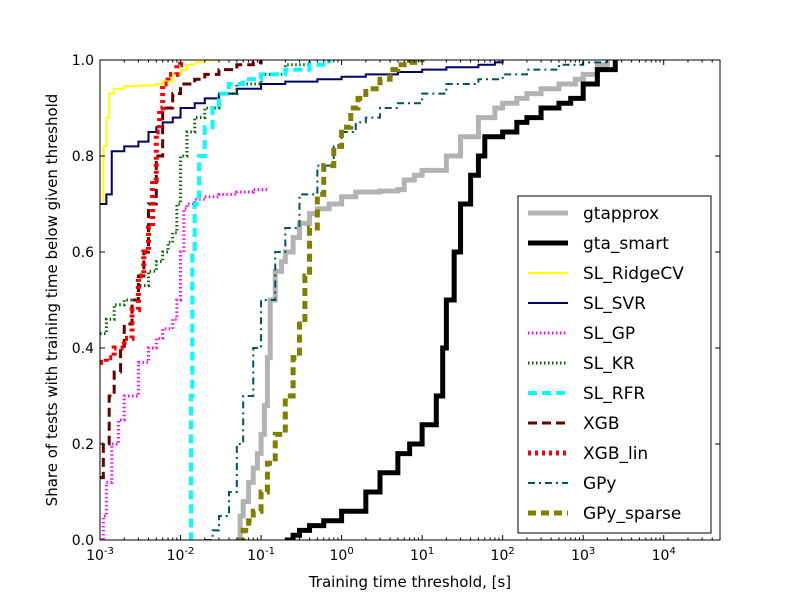 This screenshot has height=600, width=800. Describe the element at coordinates (83, 157) in the screenshot. I see `y-tick-label: 0.8` at that location.